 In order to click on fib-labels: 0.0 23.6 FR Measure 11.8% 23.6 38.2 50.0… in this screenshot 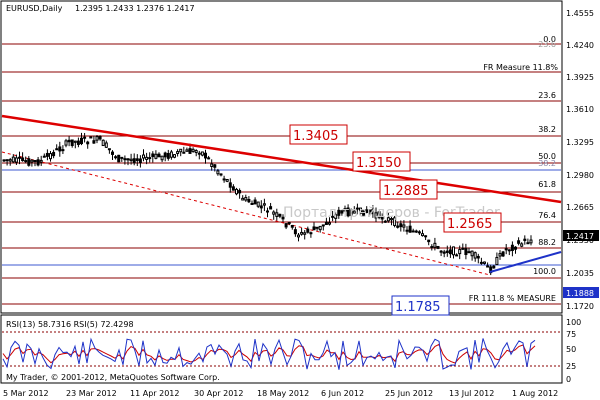, I will do `click(514, 169)`.